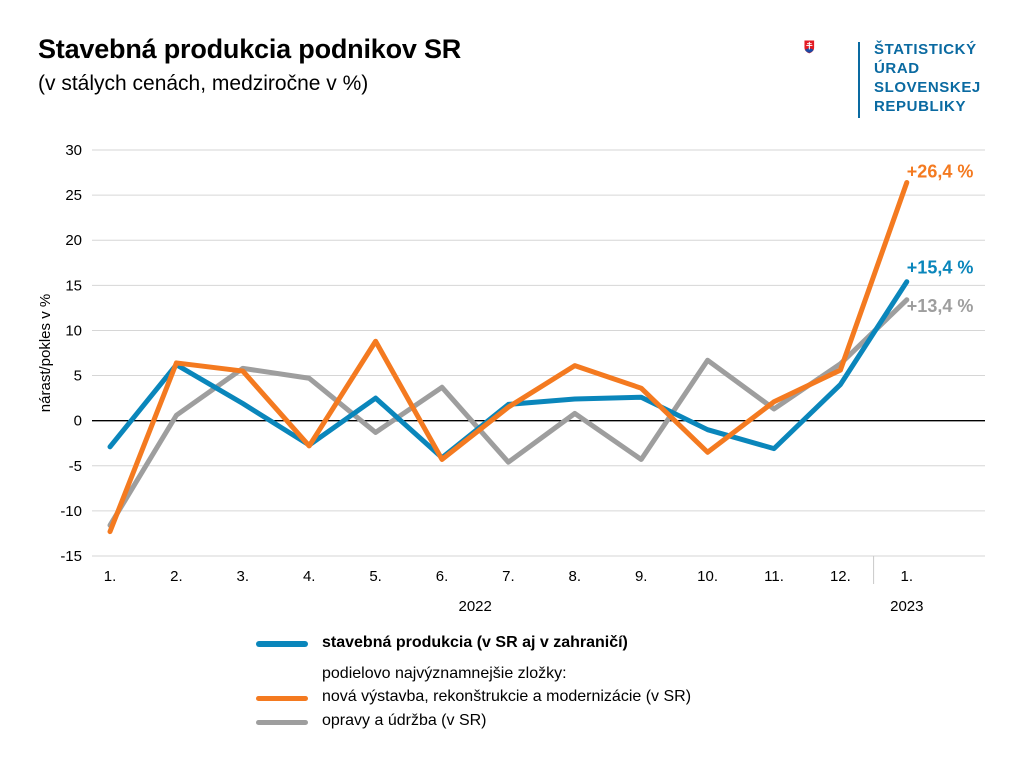 Image resolution: width=1024 pixels, height=768 pixels. What do you see at coordinates (73, 330) in the screenshot?
I see `y-tick-label: 10` at bounding box center [73, 330].